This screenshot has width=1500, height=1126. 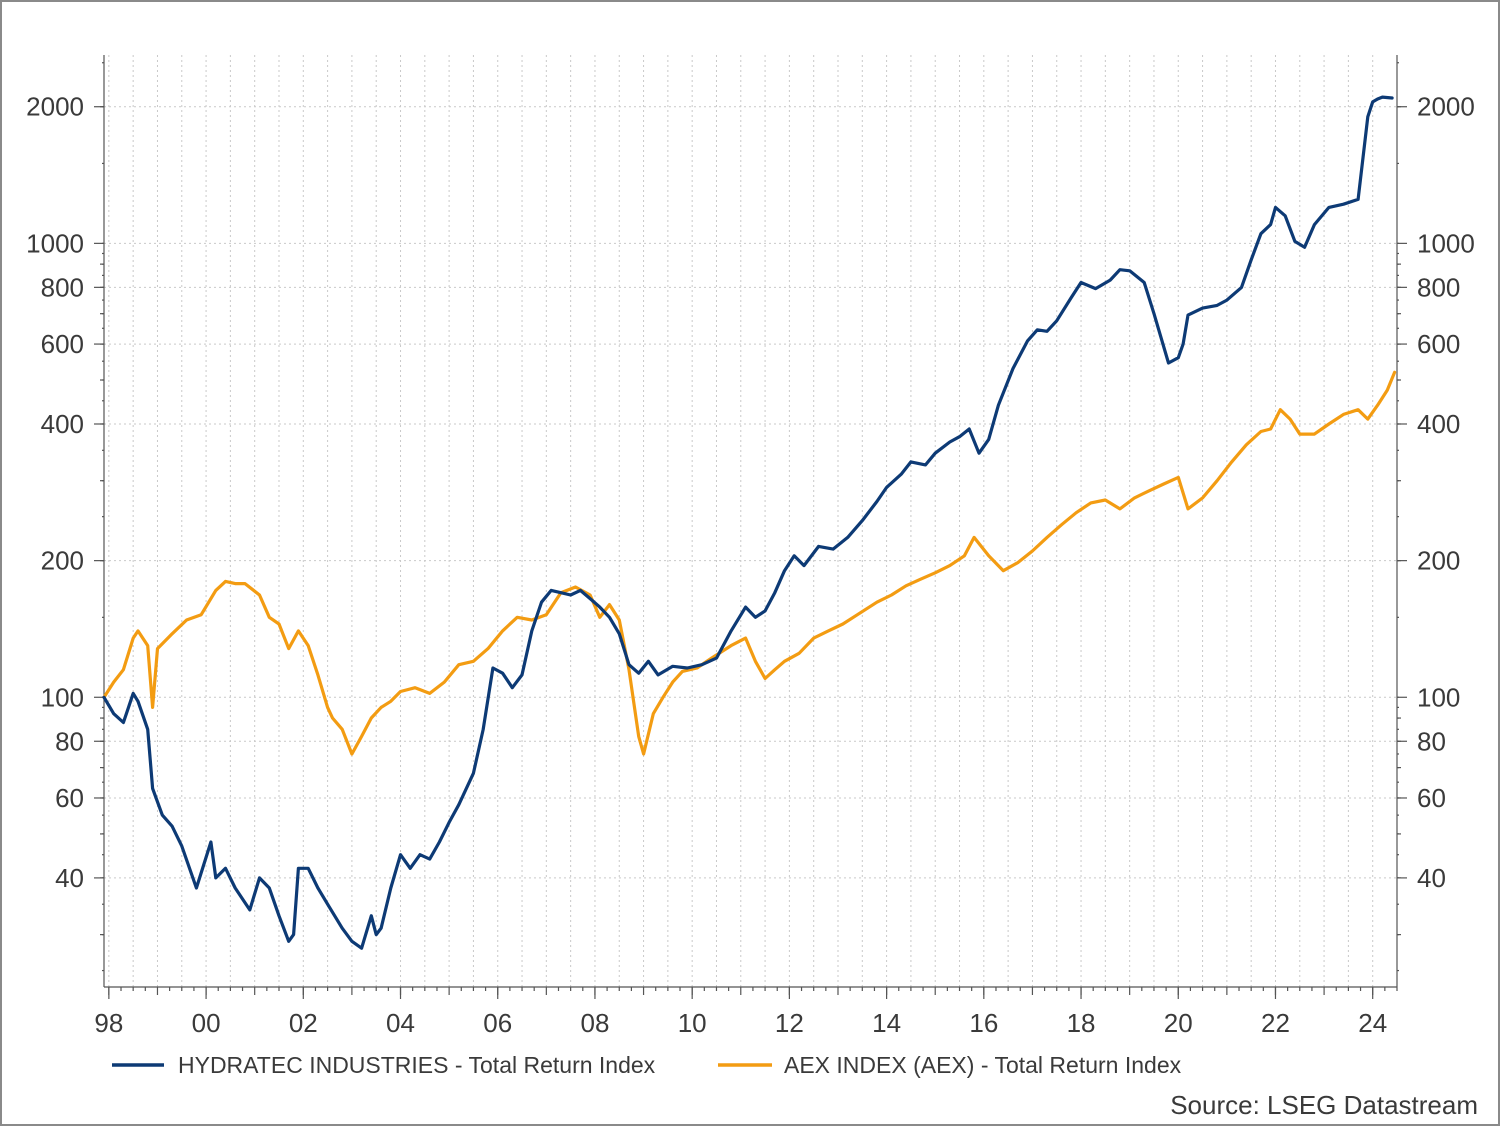 I want to click on y-tick-label-left: 40, so click(x=69, y=878).